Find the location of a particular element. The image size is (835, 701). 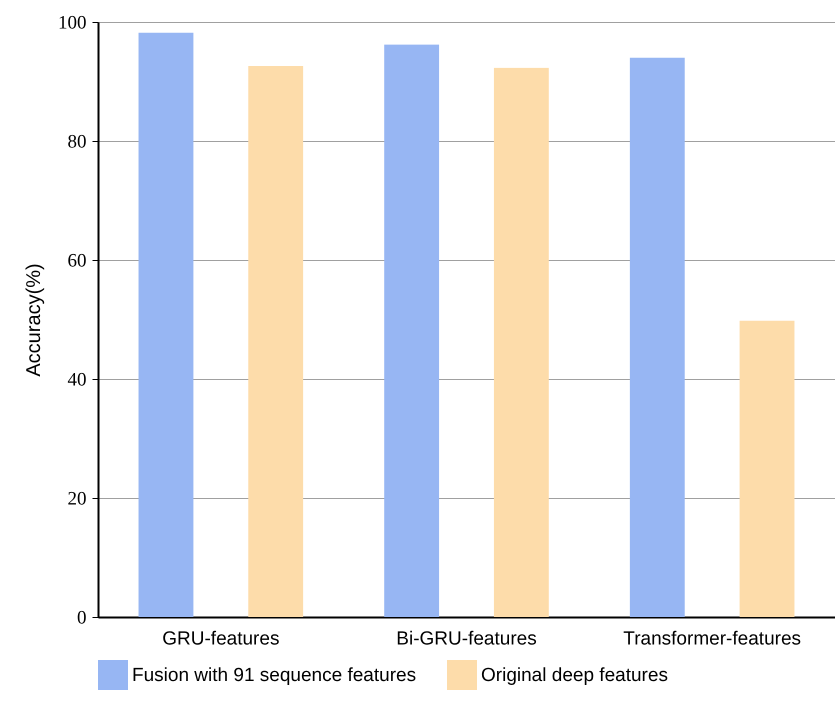

y-tick-label: 40 is located at coordinates (77, 380).